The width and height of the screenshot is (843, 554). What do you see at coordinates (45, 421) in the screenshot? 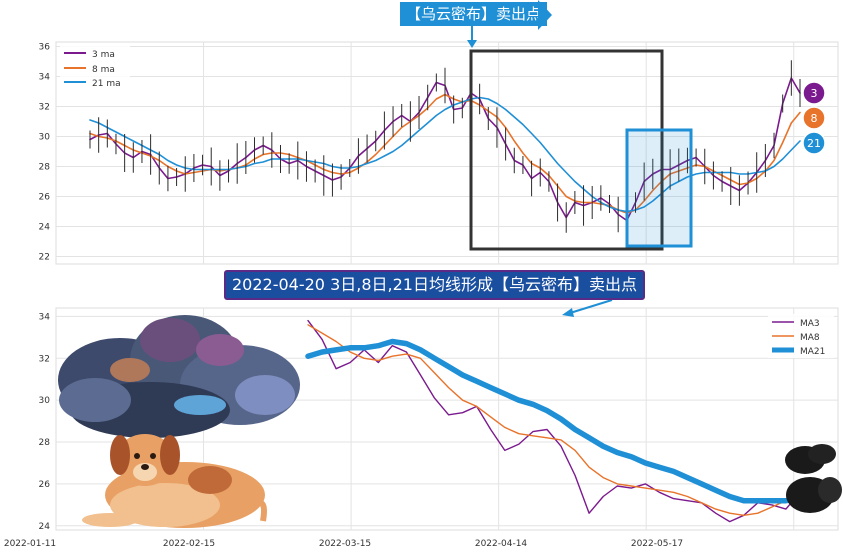
I see `bottom-y-axis: 24 26 28 30 32 34` at bounding box center [45, 421].